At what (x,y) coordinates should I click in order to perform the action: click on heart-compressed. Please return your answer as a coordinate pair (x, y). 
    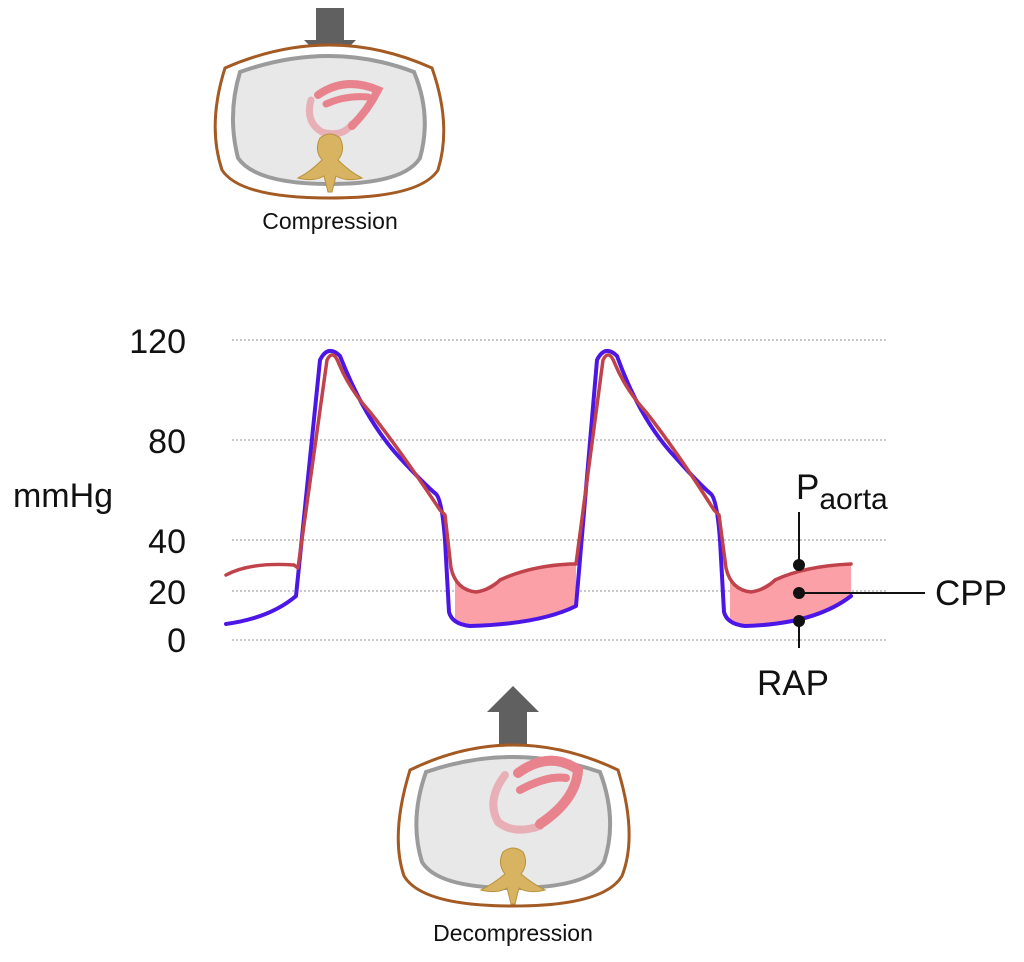
    Looking at the image, I should click on (344, 109).